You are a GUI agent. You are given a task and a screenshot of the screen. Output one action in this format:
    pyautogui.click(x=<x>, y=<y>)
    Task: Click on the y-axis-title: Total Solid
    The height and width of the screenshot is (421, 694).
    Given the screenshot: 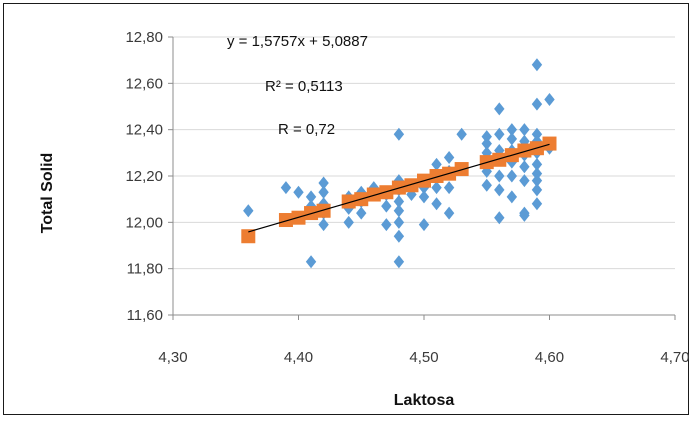 What is the action you would take?
    pyautogui.click(x=47, y=193)
    